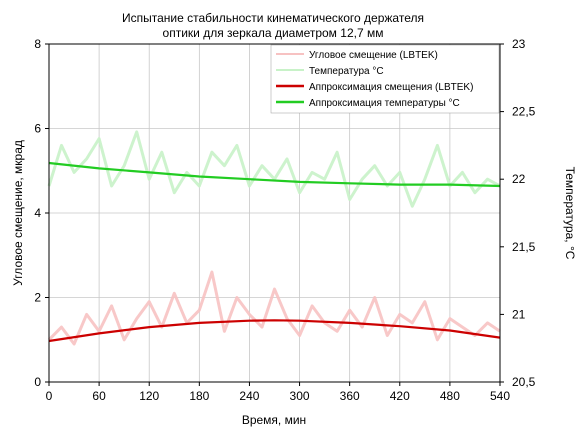 This screenshot has width=583, height=446. Describe the element at coordinates (373, 55) in the screenshot. I see `legend-label: Угловое смещение (LBTEK)` at that location.